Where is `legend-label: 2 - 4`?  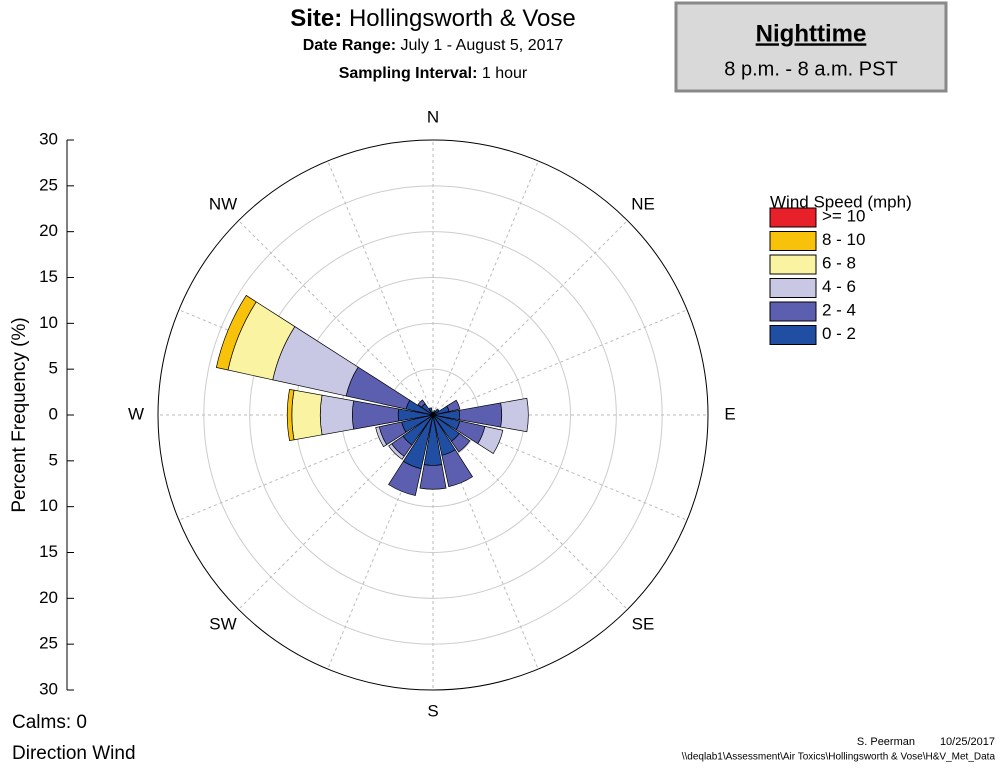 legend-label: 2 - 4 is located at coordinates (839, 309).